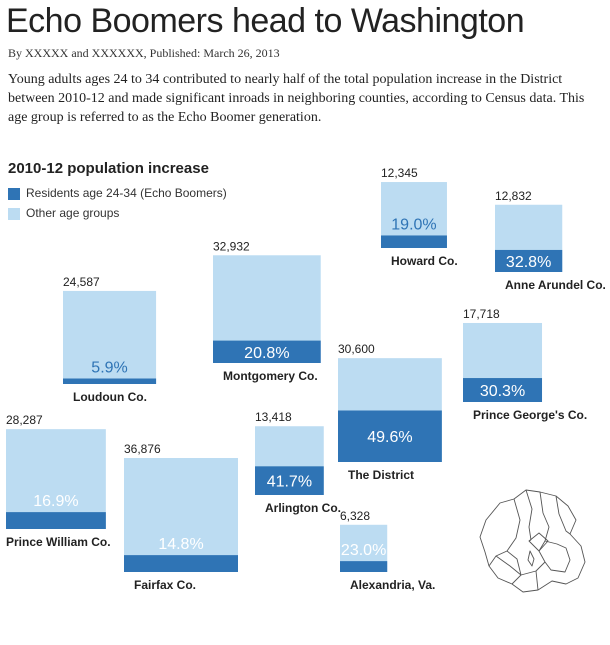  I want to click on area-total-label: 12,832, so click(513, 196).